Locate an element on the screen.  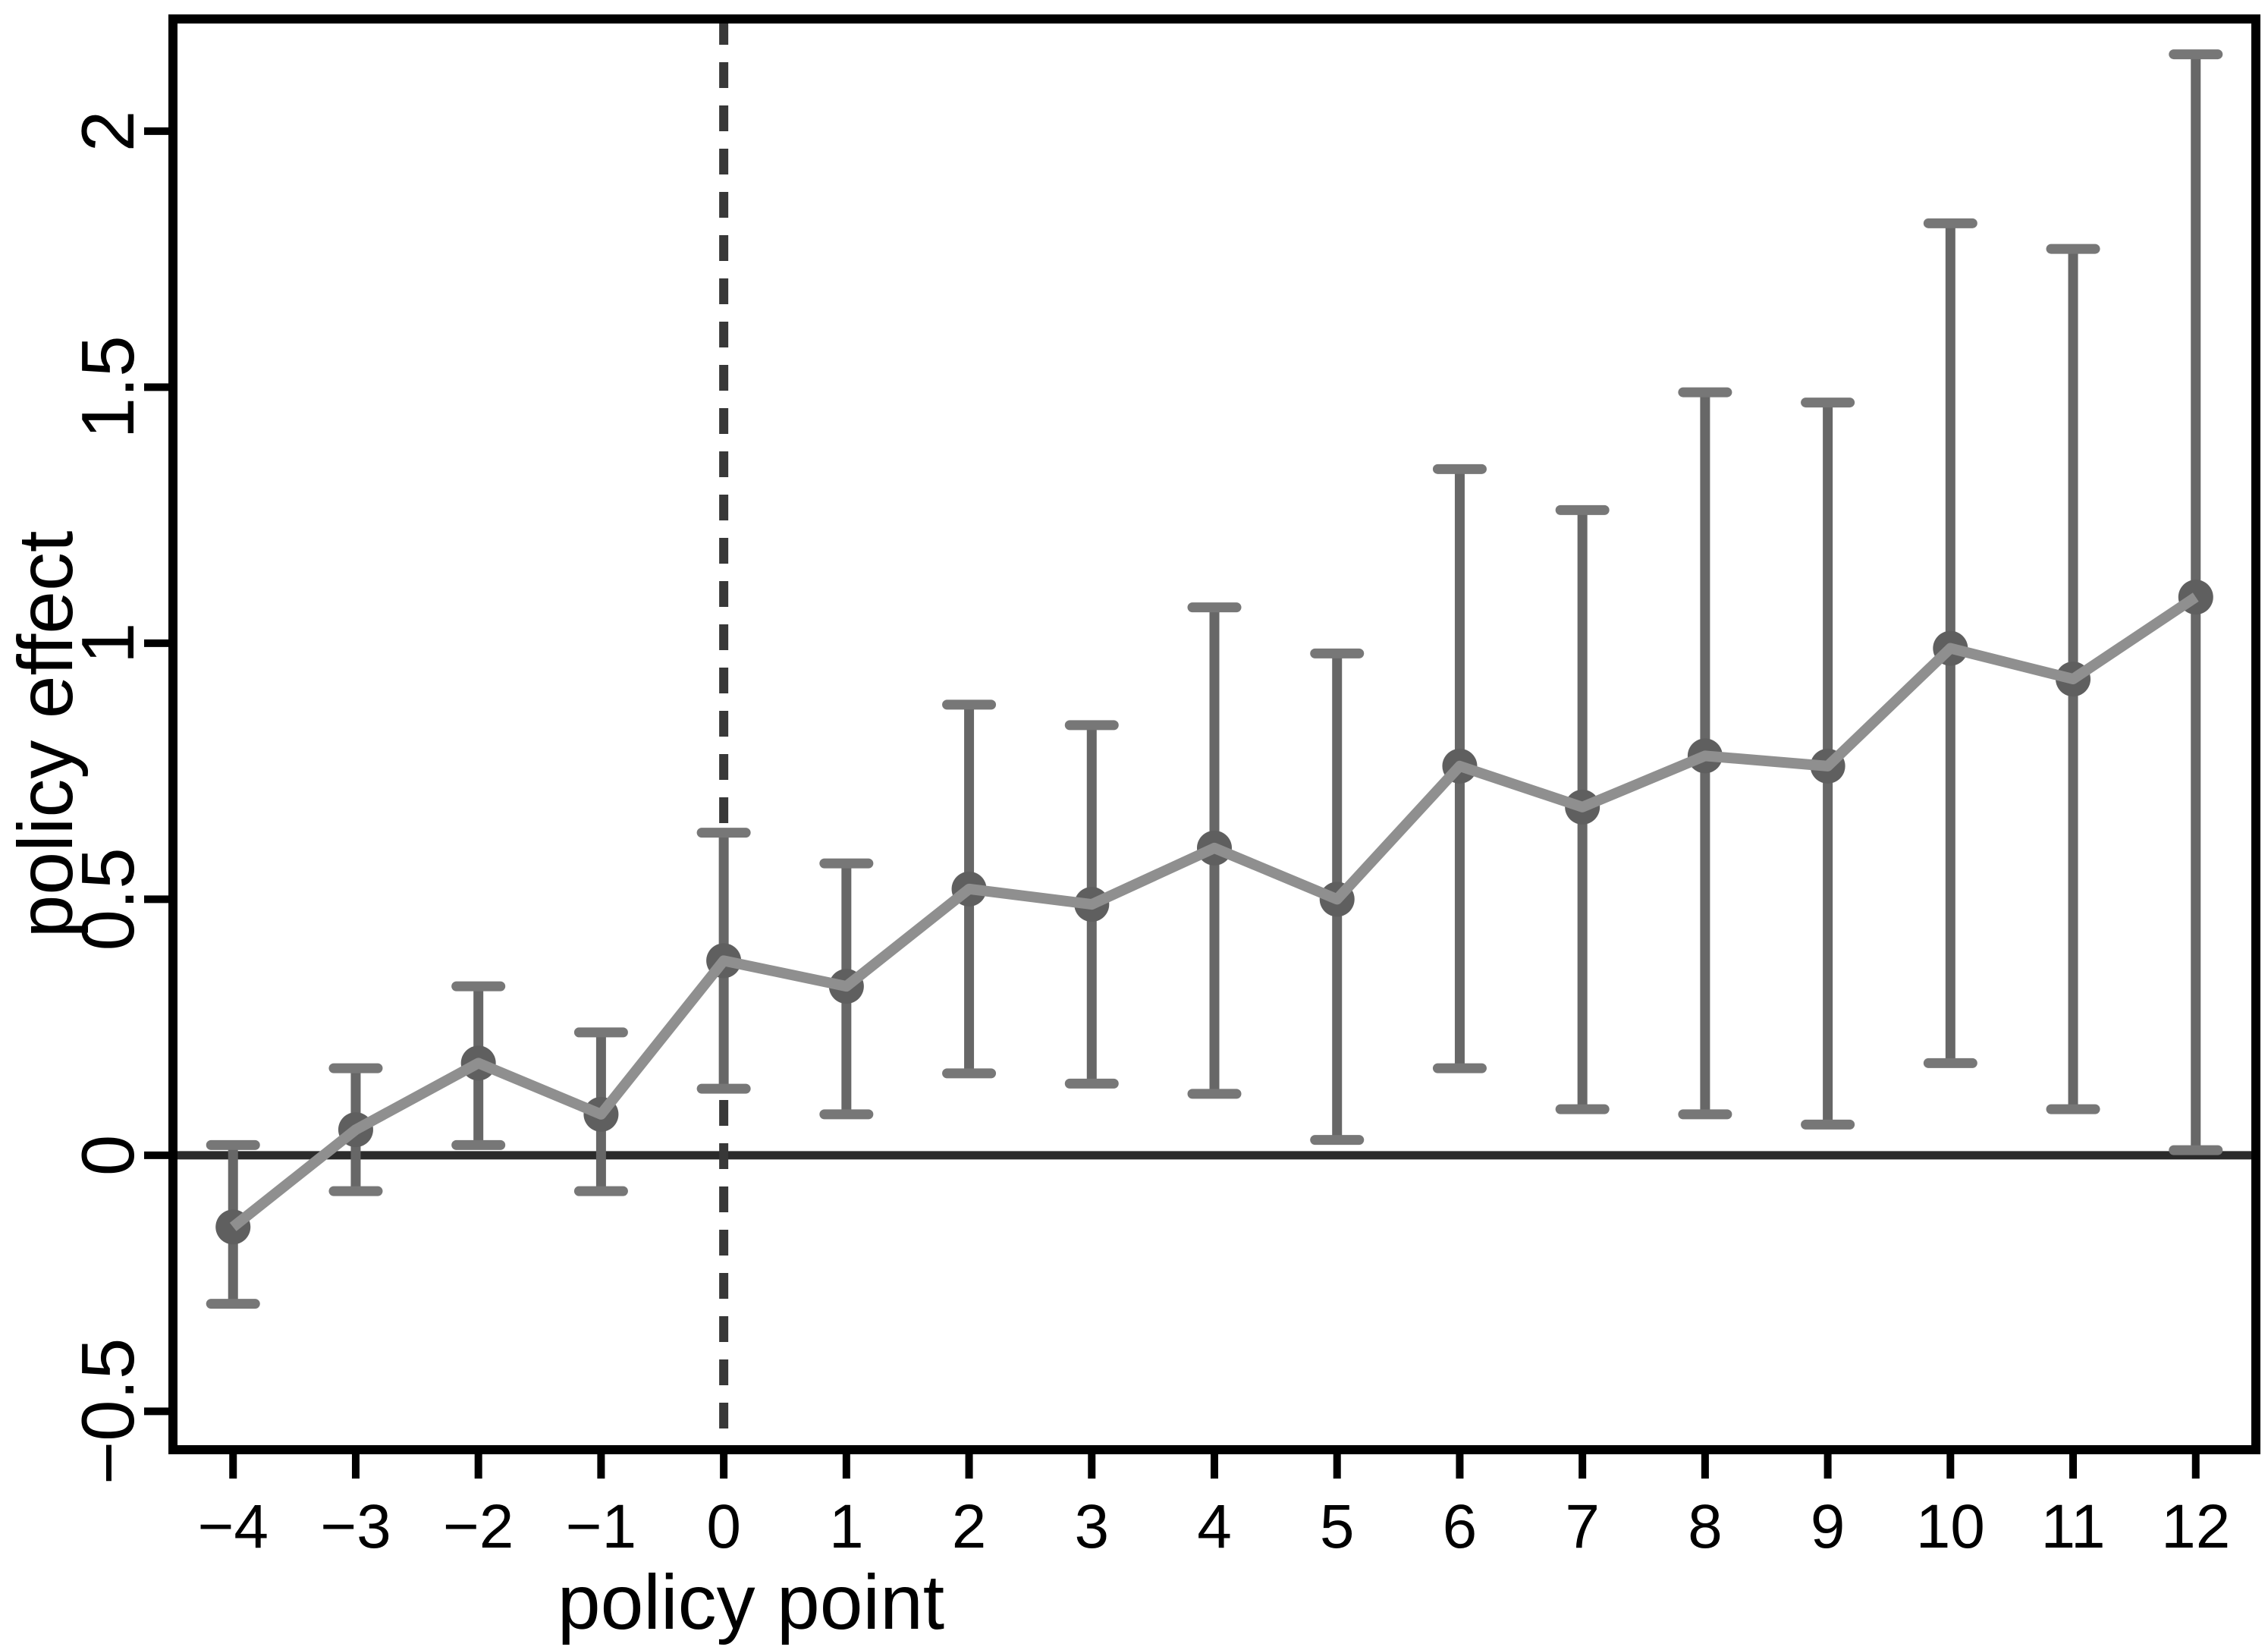
x-tick-label: −2 is located at coordinates (479, 1526).